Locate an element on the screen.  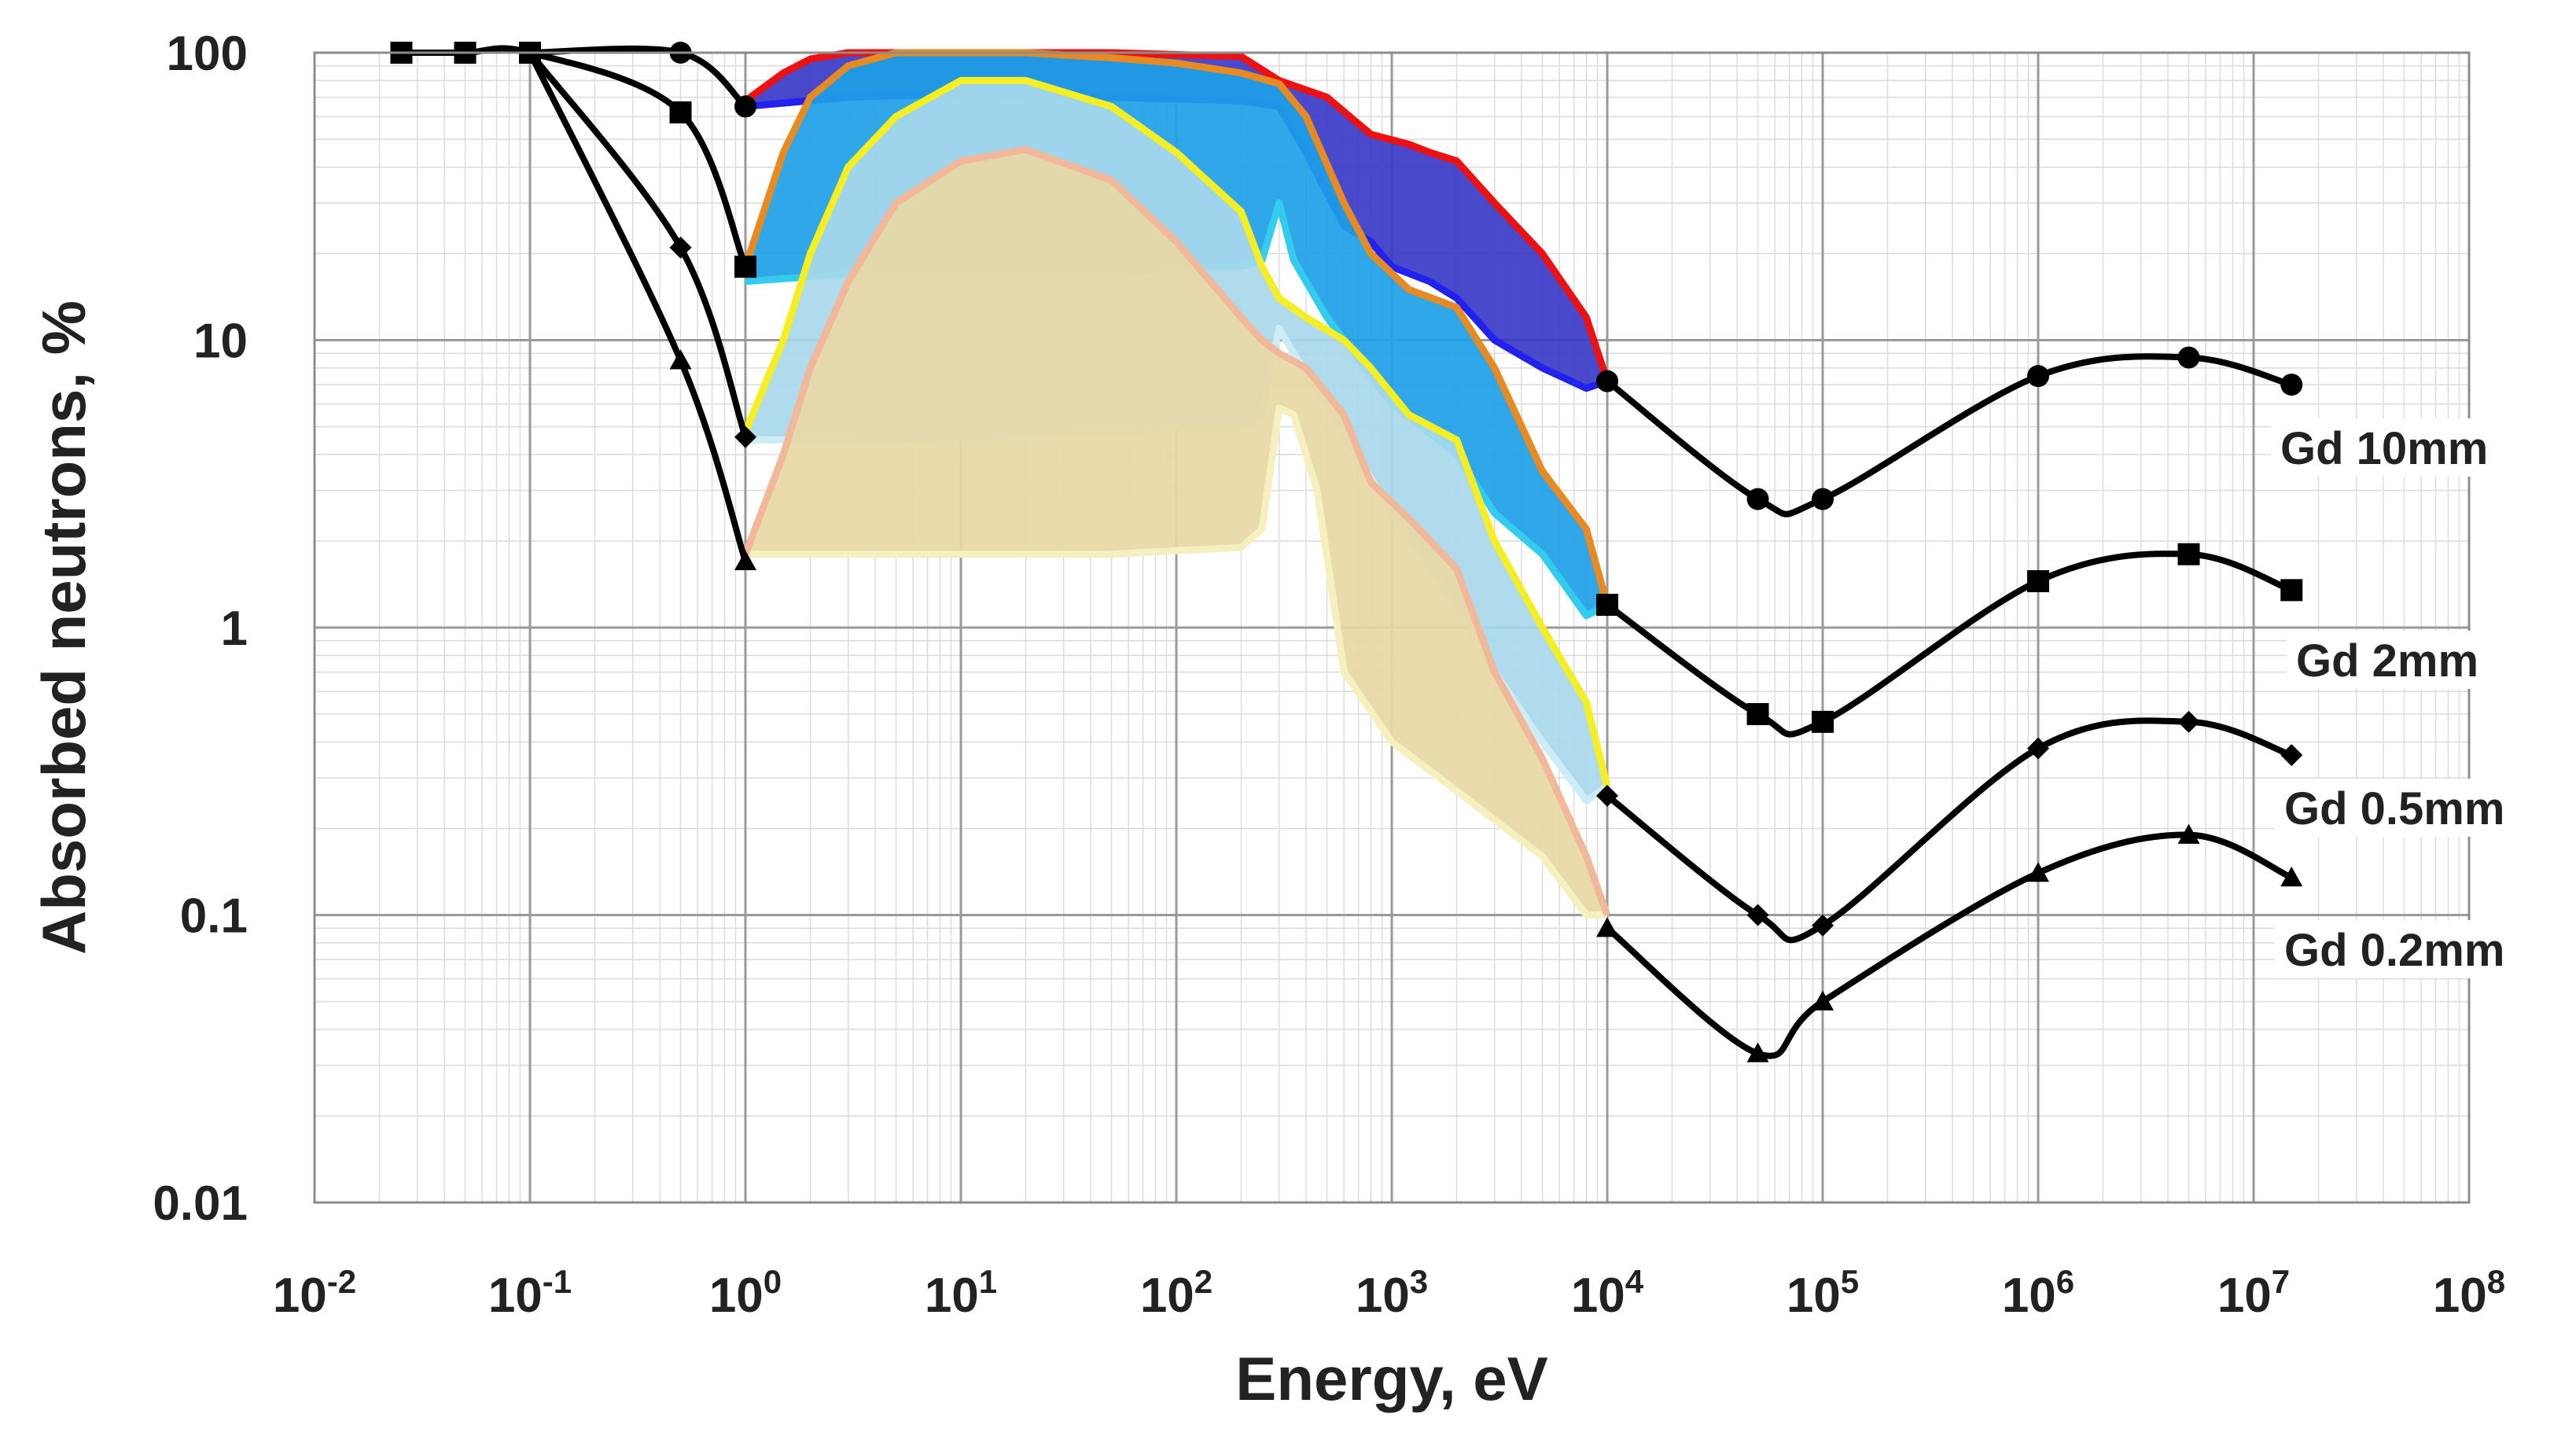
x-tick-label: 10⁴ is located at coordinates (1607, 1293).